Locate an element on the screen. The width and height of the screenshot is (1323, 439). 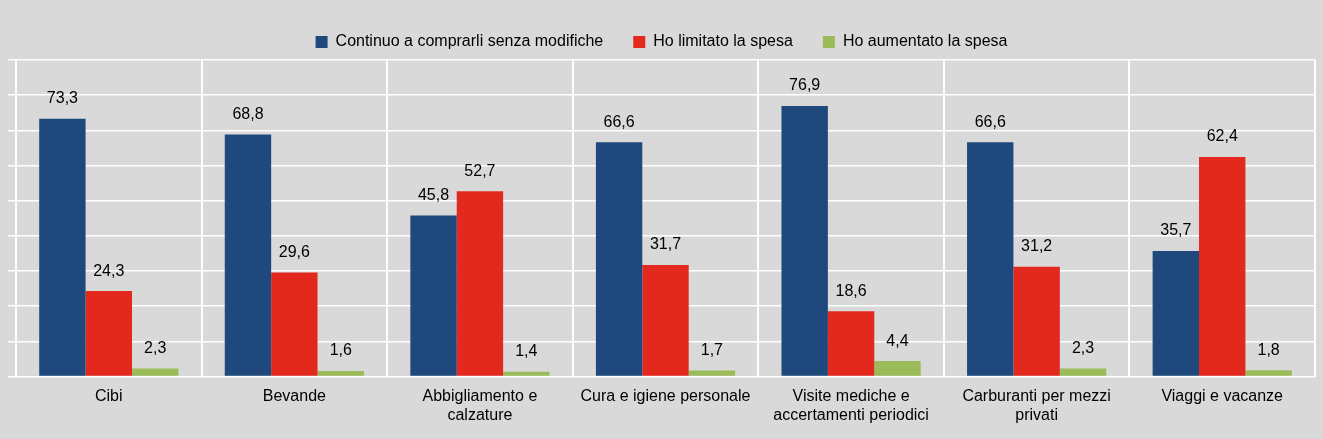
x-tick-label: Cura e igiene personale is located at coordinates (665, 395).